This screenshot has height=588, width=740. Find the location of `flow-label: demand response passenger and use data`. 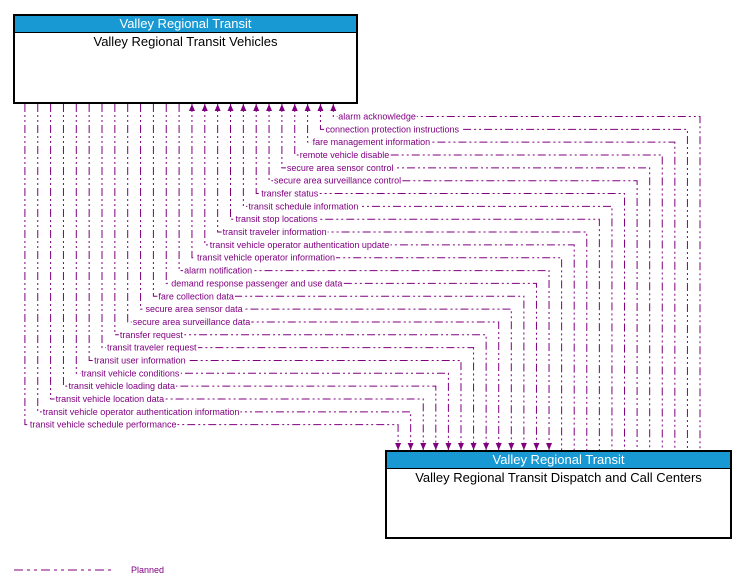

flow-label: demand response passenger and use data is located at coordinates (256, 283).